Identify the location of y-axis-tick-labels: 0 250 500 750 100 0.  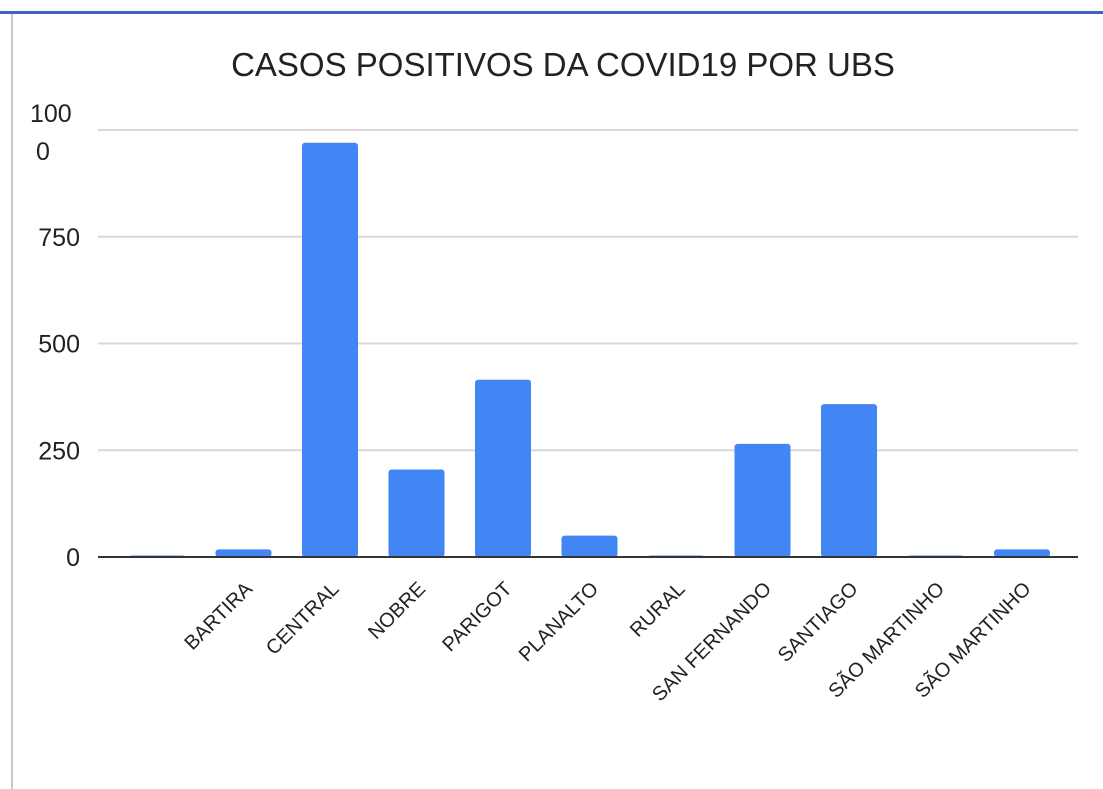
(55, 336).